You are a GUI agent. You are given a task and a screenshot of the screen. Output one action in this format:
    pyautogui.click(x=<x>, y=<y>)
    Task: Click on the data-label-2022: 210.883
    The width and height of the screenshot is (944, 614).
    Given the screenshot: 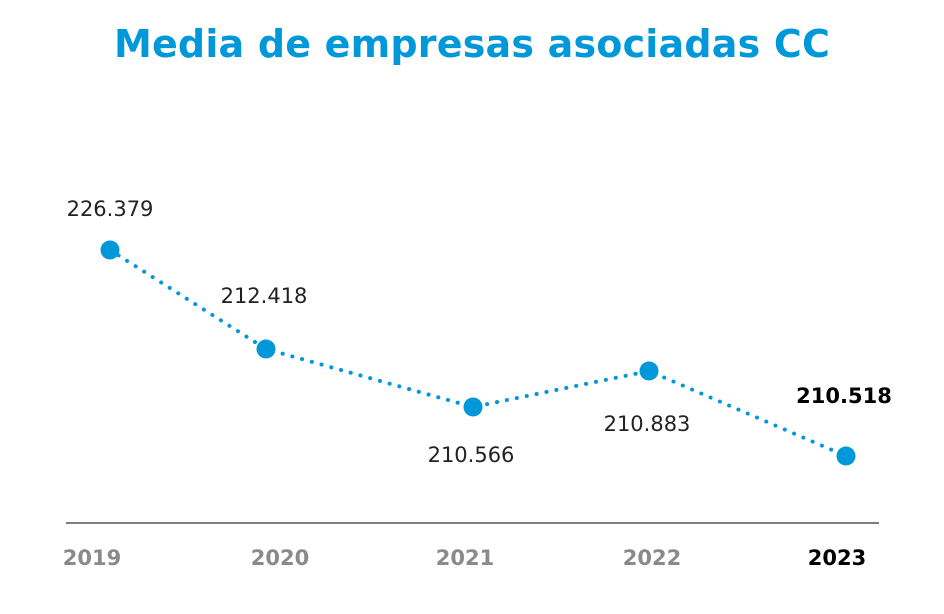 What is the action you would take?
    pyautogui.click(x=647, y=424)
    